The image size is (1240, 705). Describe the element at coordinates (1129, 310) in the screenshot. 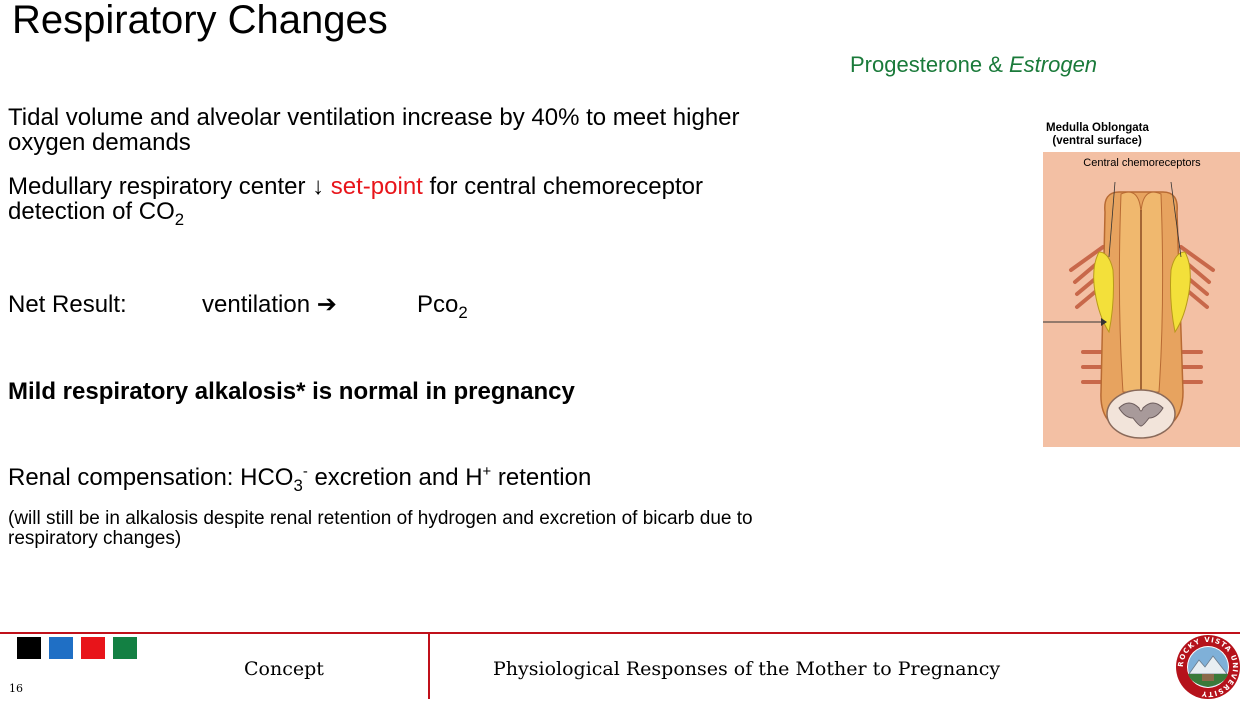

I see `medulla-drawing` at that location.